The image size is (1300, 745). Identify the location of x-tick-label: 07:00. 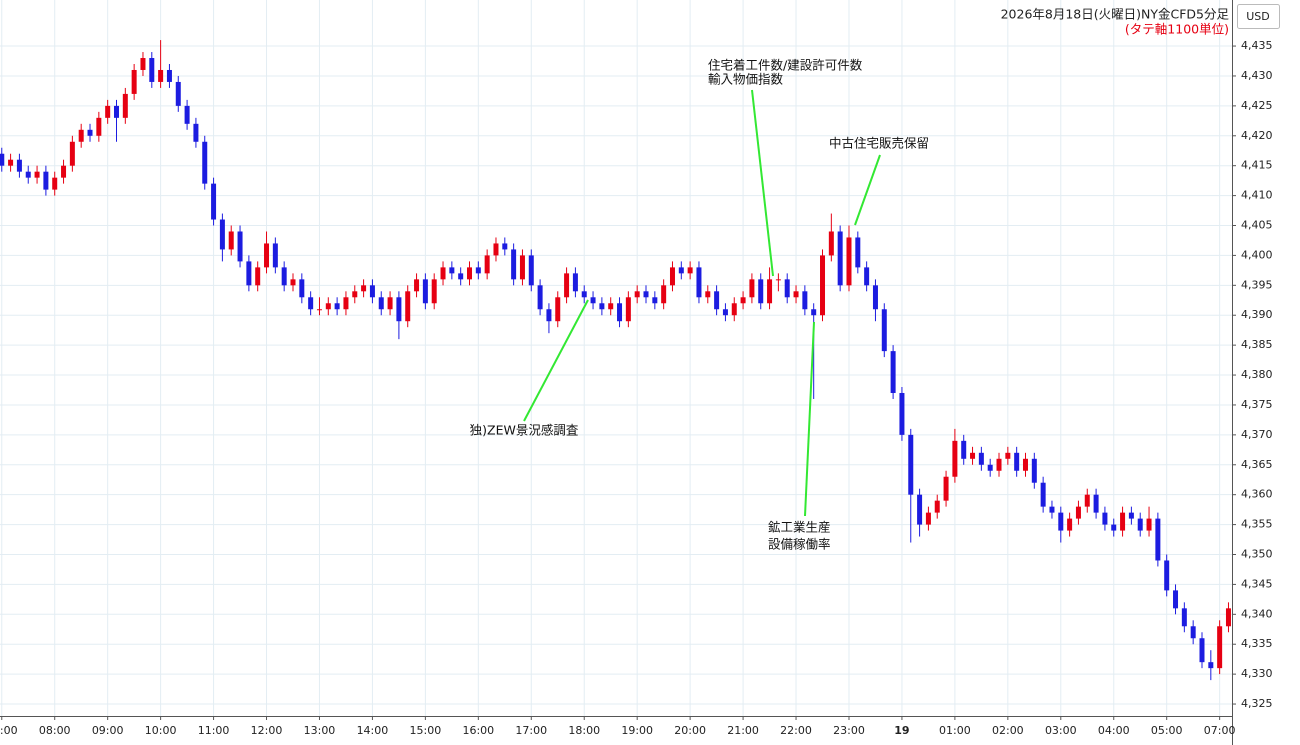
(1220, 730).